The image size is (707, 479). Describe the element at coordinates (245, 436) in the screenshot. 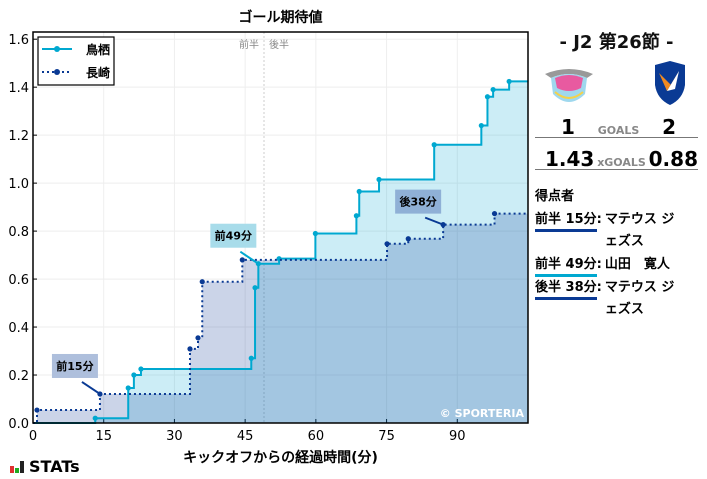

I see `x-tick-label: 45` at that location.